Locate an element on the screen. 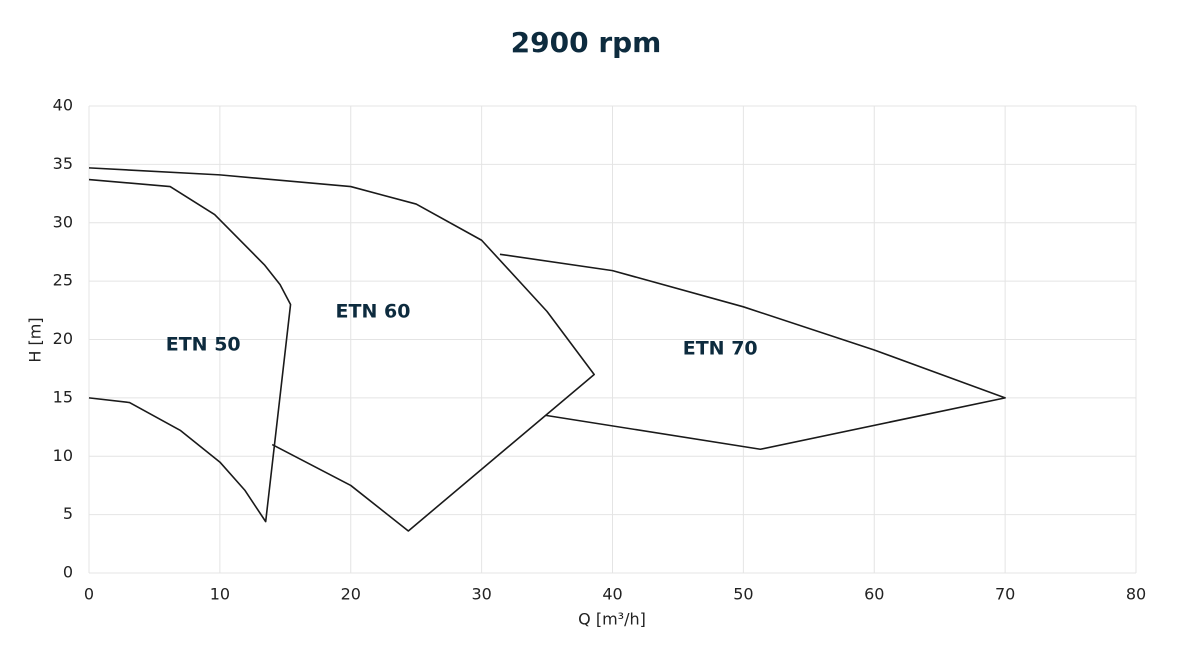 The image size is (1200, 655). area-label: ETN 70 is located at coordinates (720, 349).